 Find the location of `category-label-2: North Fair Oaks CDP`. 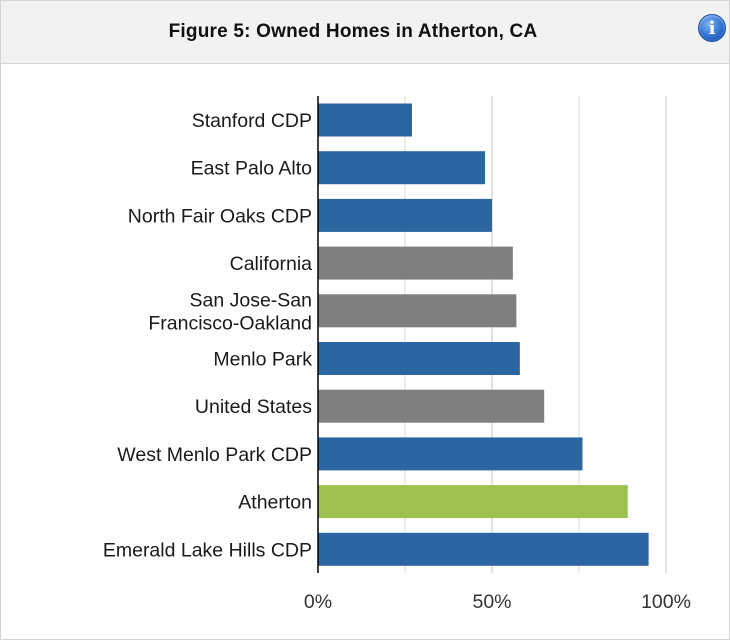

category-label-2: North Fair Oaks CDP is located at coordinates (220, 216).